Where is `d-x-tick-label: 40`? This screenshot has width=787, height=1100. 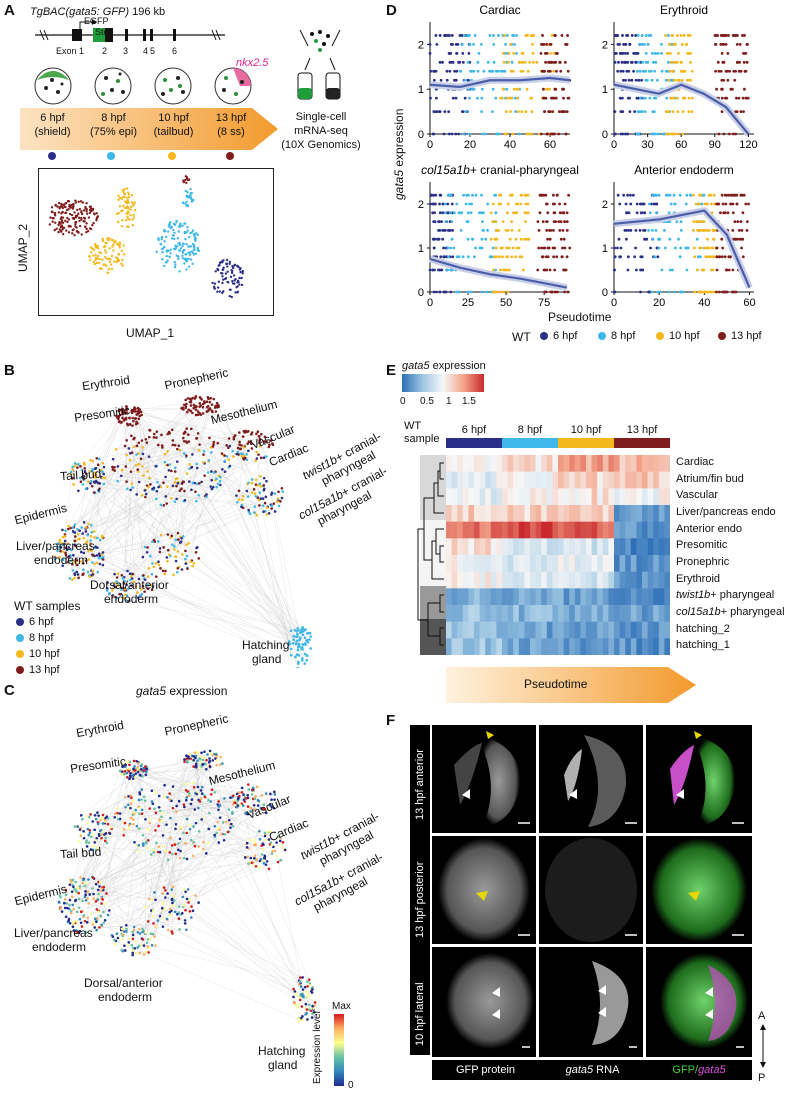 d-x-tick-label: 40 is located at coordinates (510, 145).